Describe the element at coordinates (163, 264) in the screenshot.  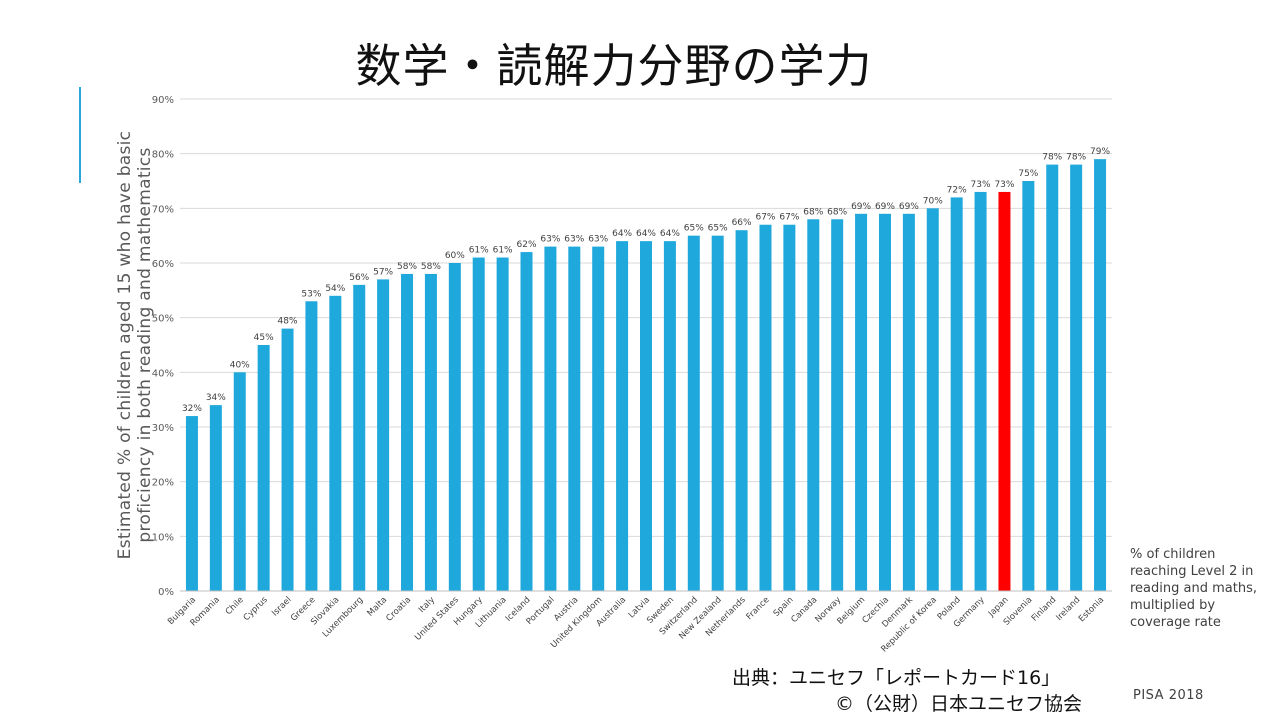
I see `y-tick-label: 60%` at that location.